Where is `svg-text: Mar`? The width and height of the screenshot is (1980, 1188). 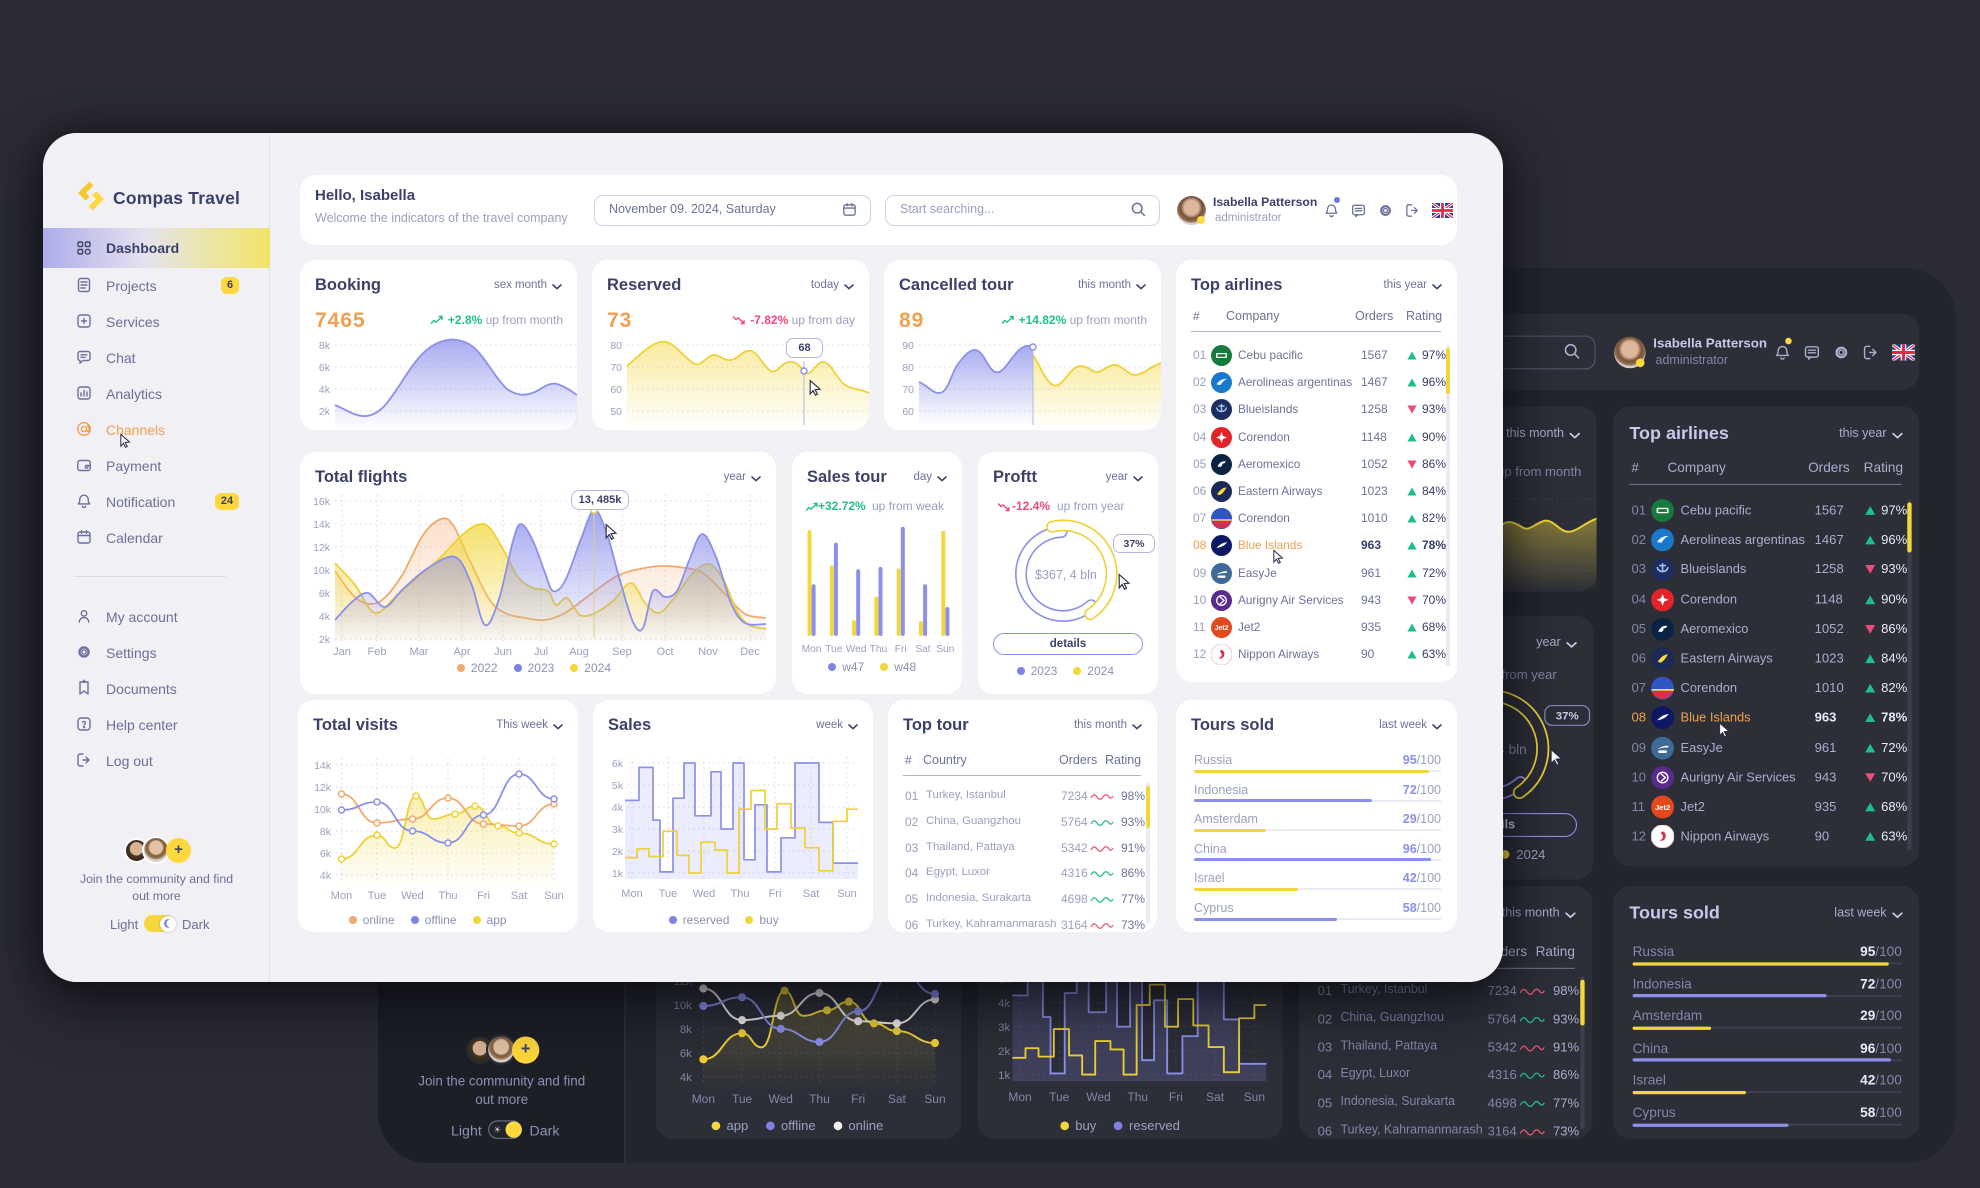
svg-text: Mar is located at coordinates (419, 652).